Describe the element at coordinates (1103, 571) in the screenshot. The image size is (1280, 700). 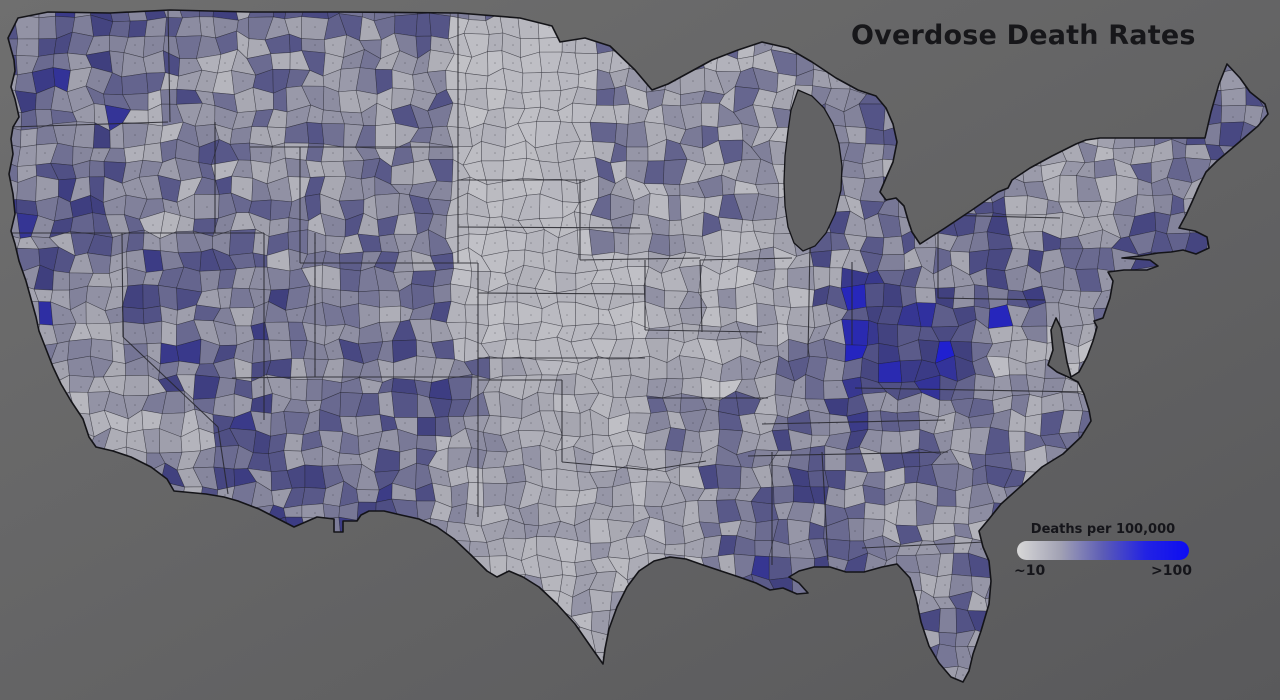
I see `legend-labels: ~10 >100` at that location.